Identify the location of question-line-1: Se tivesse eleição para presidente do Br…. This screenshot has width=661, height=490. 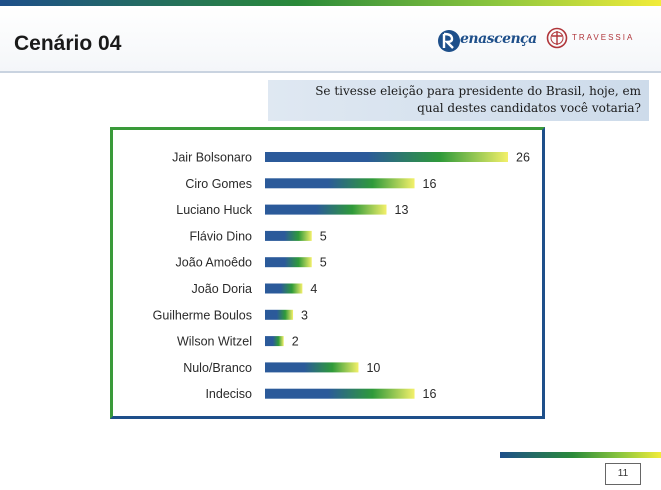
(478, 91).